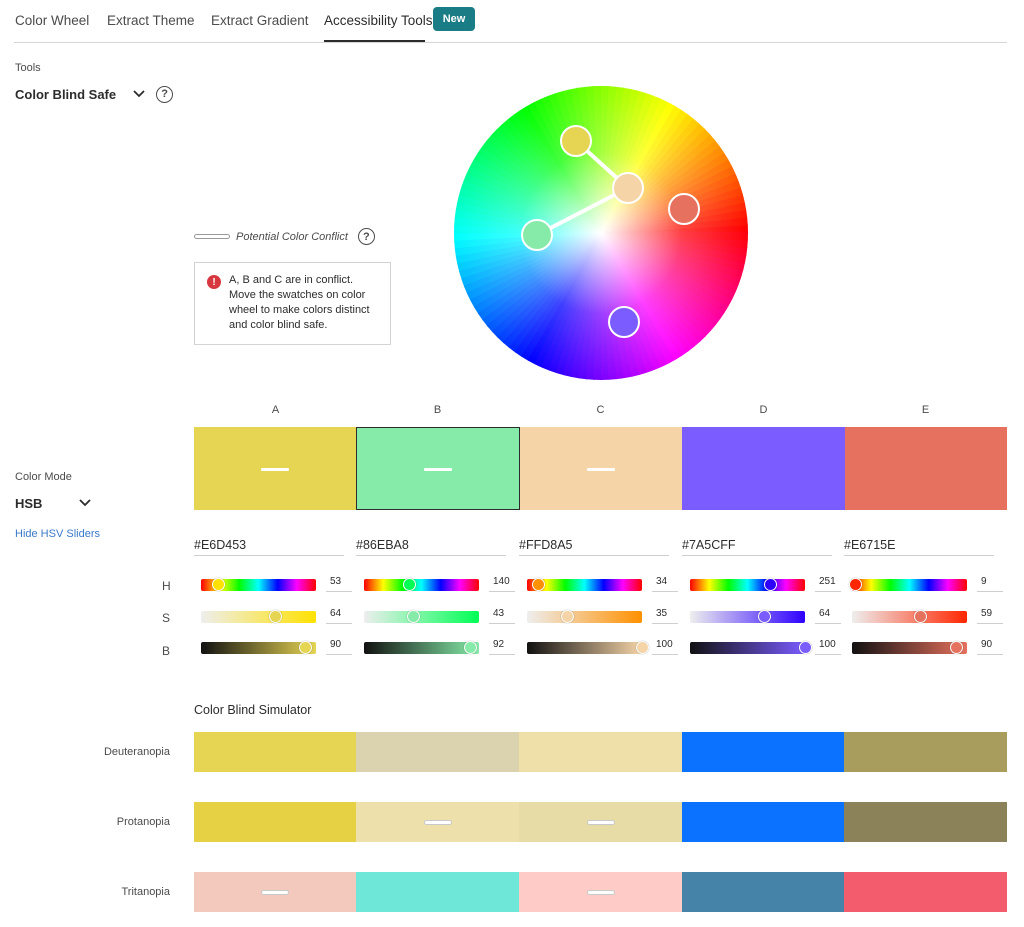  What do you see at coordinates (828, 616) in the screenshot?
I see `saturation-value-d: 64` at bounding box center [828, 616].